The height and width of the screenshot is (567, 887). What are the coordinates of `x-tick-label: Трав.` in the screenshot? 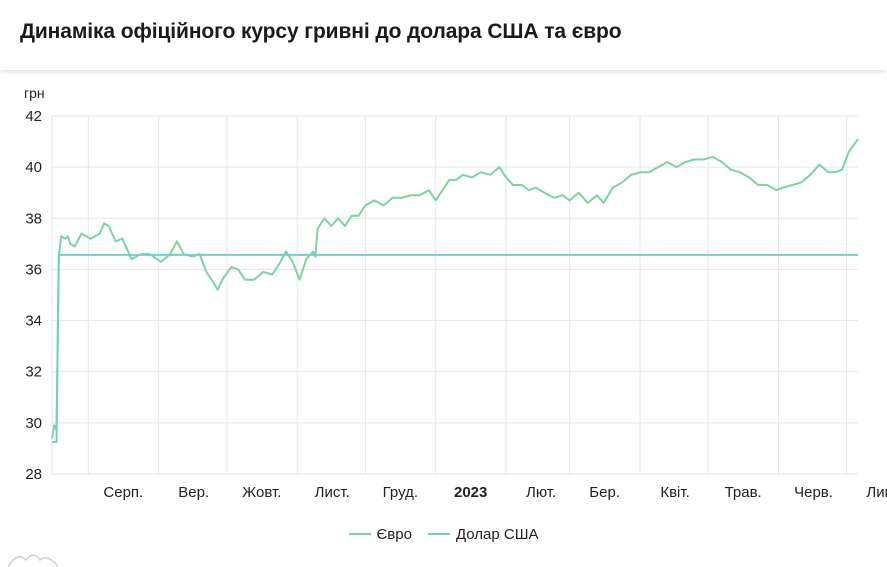 It's located at (743, 492).